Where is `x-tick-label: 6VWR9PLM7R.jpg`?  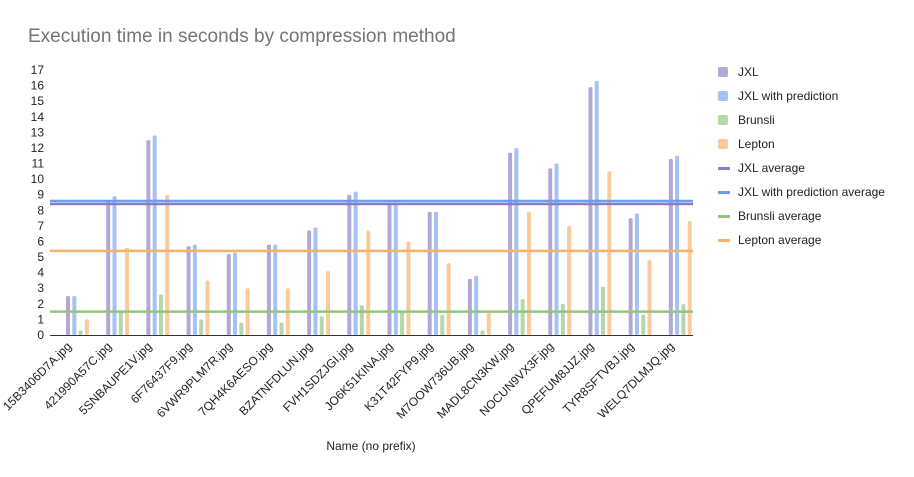 x-tick-label: 6VWR9PLM7R.jpg is located at coordinates (194, 379).